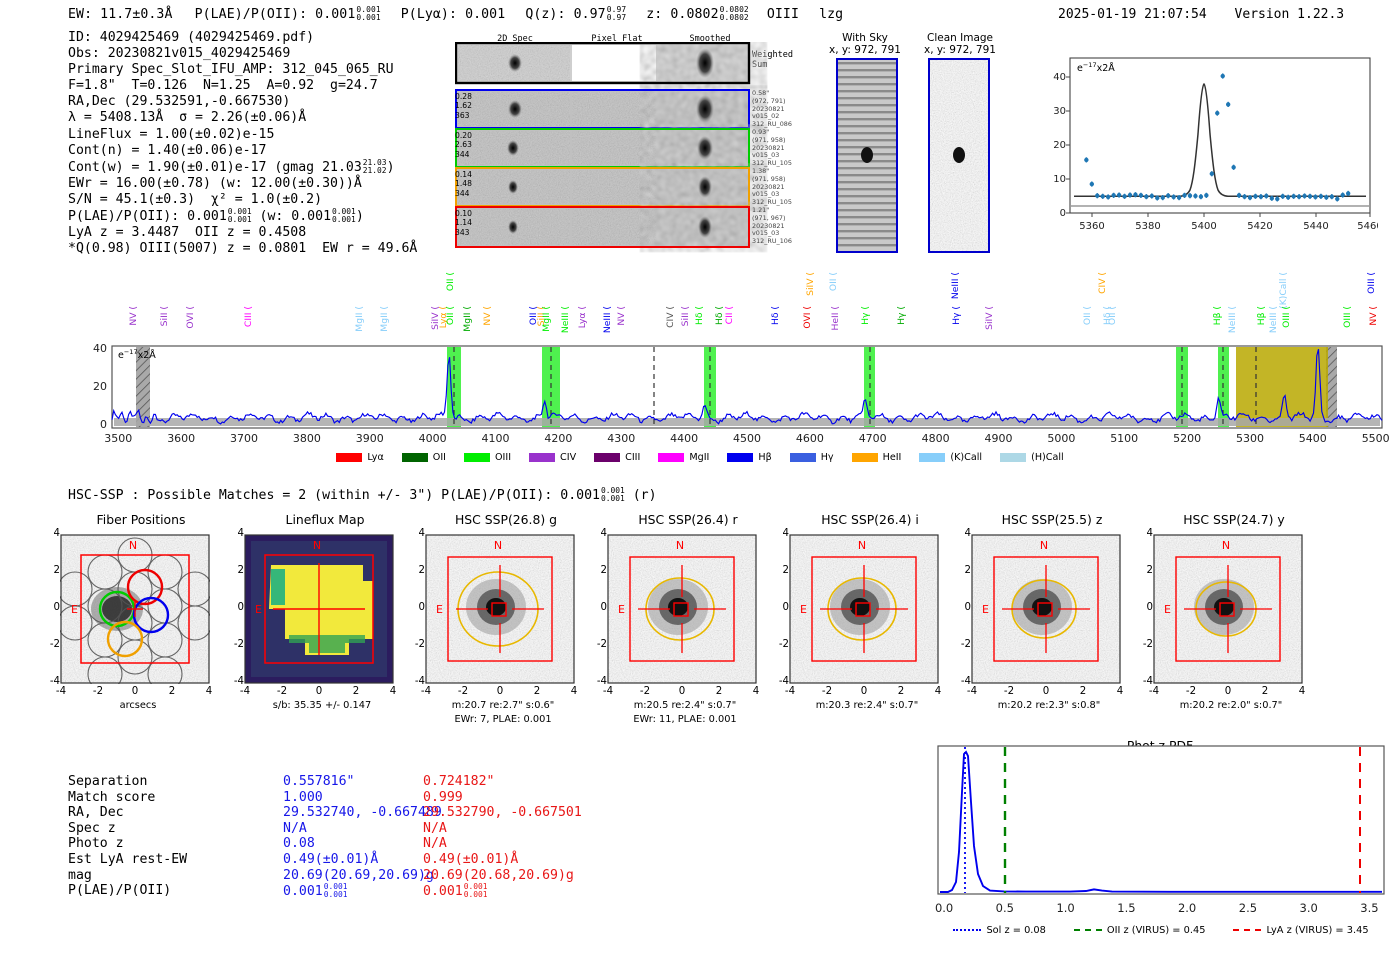 Image resolution: width=1400 pixels, height=953 pixels. Describe the element at coordinates (1262, 316) in the screenshot. I see `line-label-H-40: Hβ (` at that location.